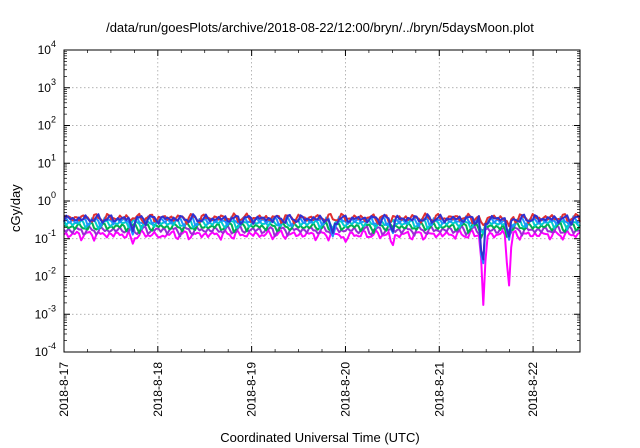 The image size is (640, 448). I want to click on y-tick-label: 10², so click(47, 124).